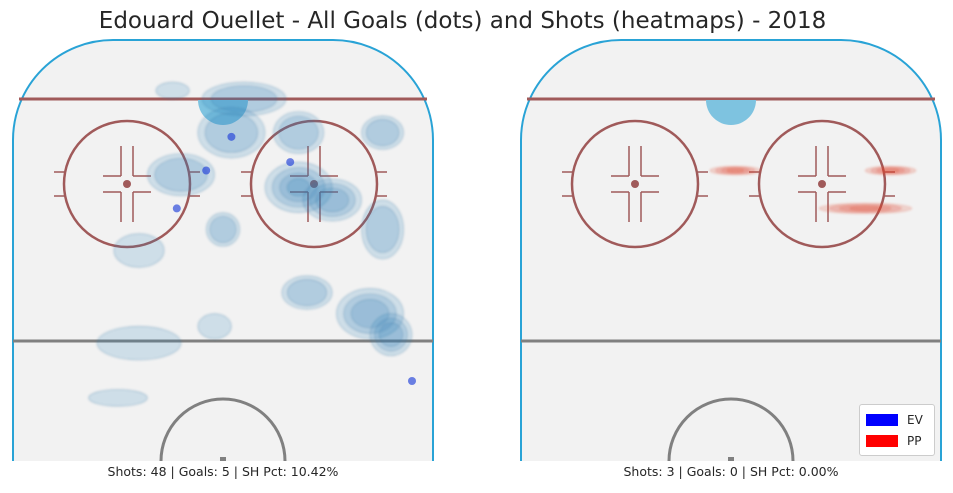  What do you see at coordinates (731, 112) in the screenshot?
I see `goal-crease` at bounding box center [731, 112].